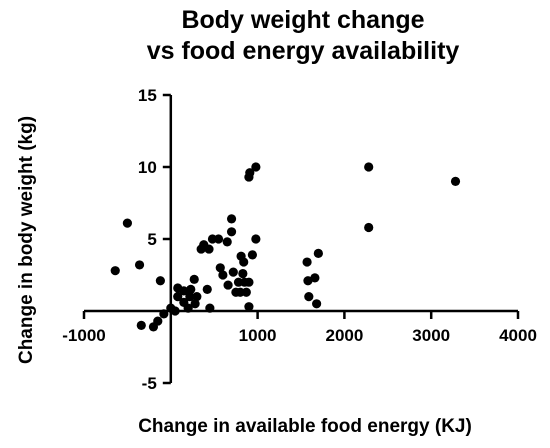 This screenshot has width=550, height=448. Describe the element at coordinates (83, 335) in the screenshot. I see `x-tick-label: -1000` at that location.